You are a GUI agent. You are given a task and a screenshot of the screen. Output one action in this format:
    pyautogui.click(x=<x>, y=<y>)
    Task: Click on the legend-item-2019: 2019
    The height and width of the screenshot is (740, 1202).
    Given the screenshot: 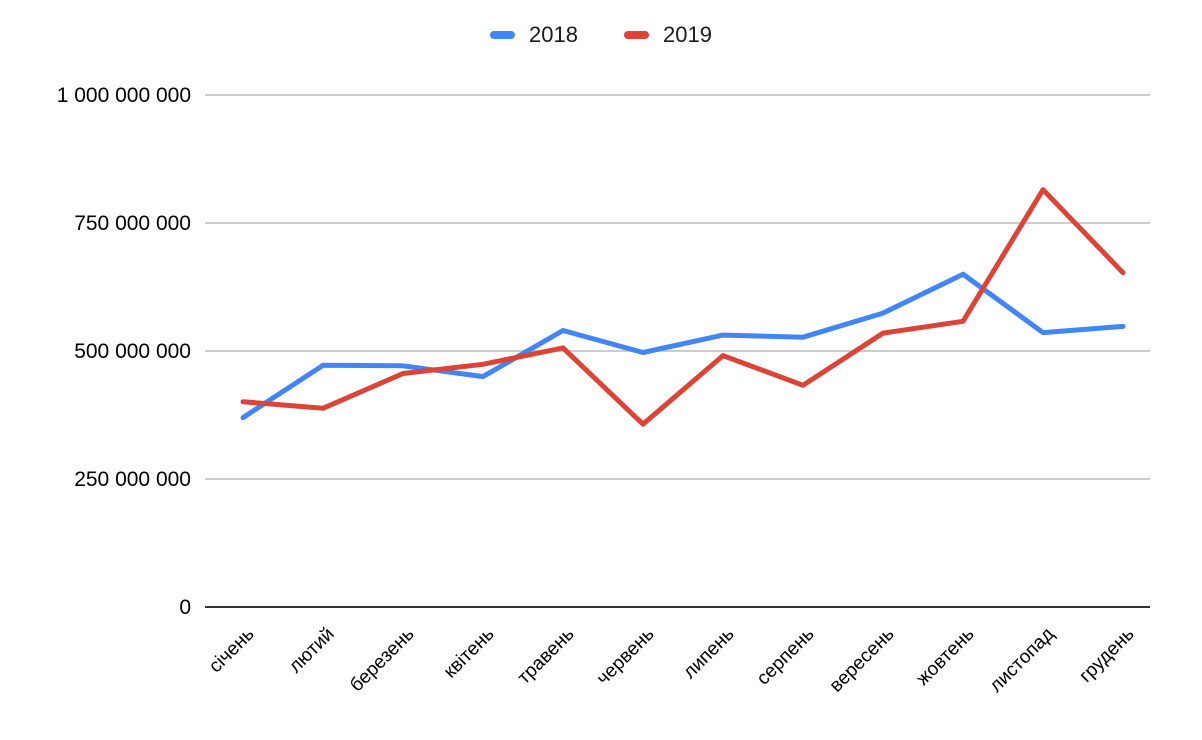 What is the action you would take?
    pyautogui.click(x=668, y=35)
    